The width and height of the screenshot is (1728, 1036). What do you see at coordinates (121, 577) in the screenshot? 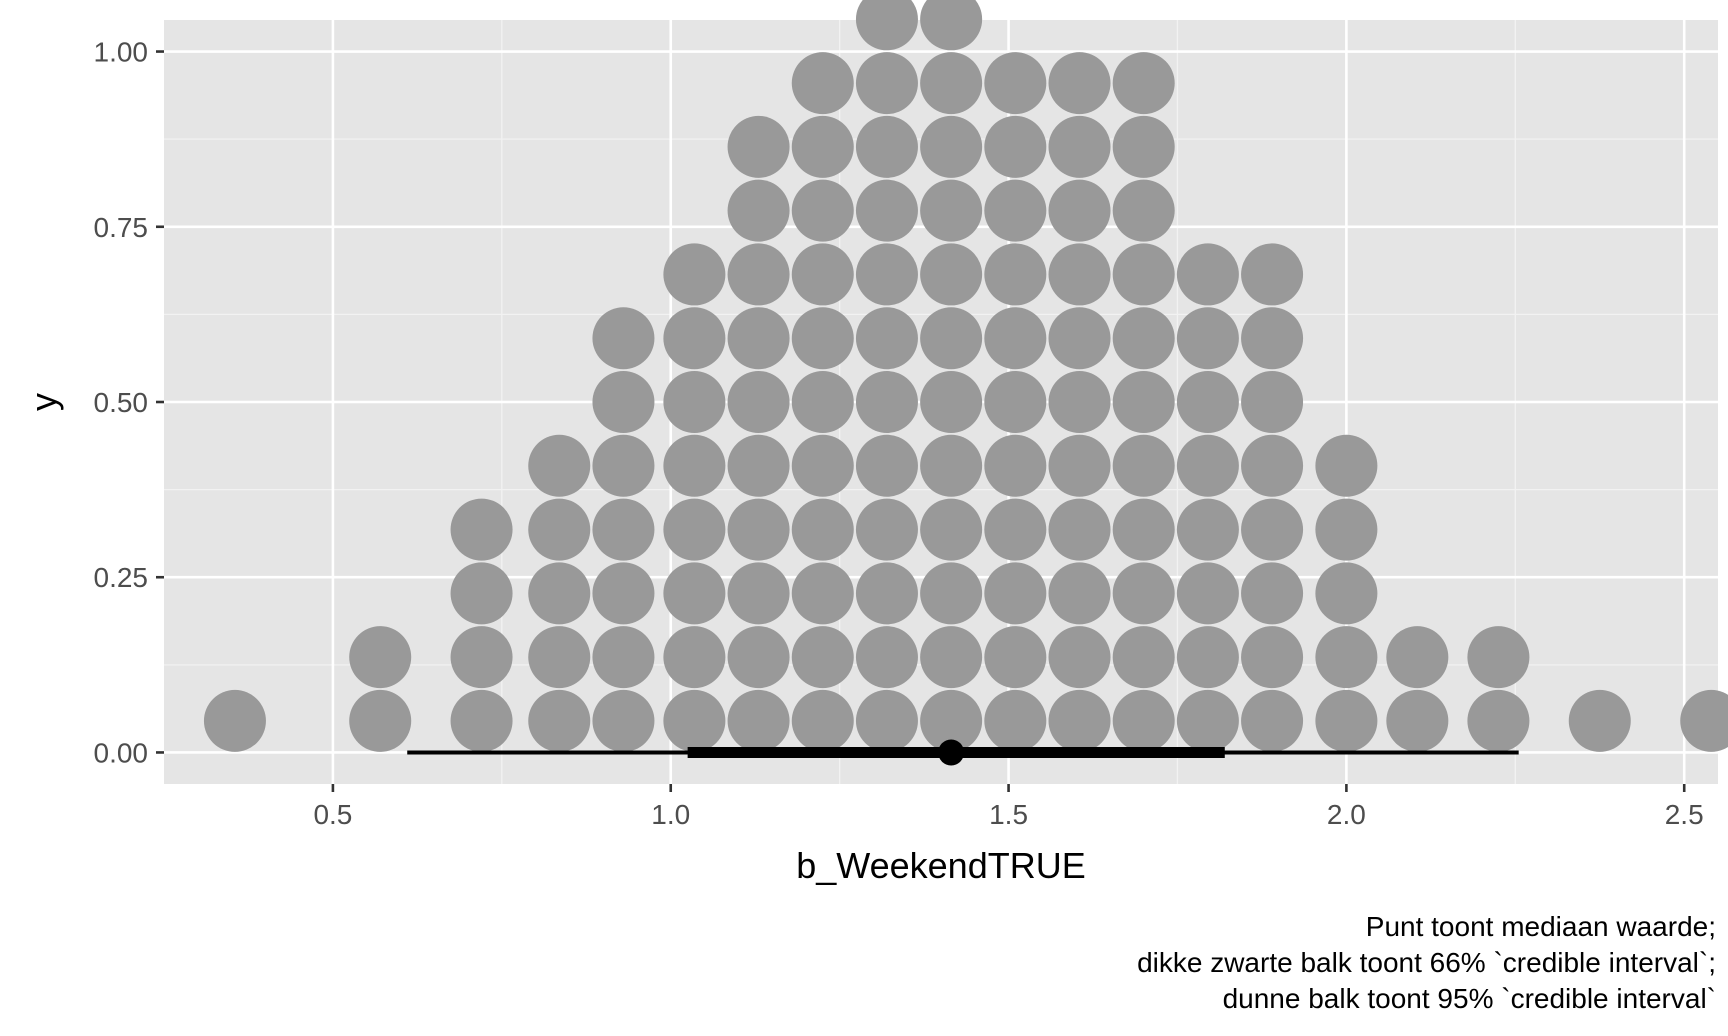
I see `y-tick-label: 0.25` at bounding box center [121, 577].